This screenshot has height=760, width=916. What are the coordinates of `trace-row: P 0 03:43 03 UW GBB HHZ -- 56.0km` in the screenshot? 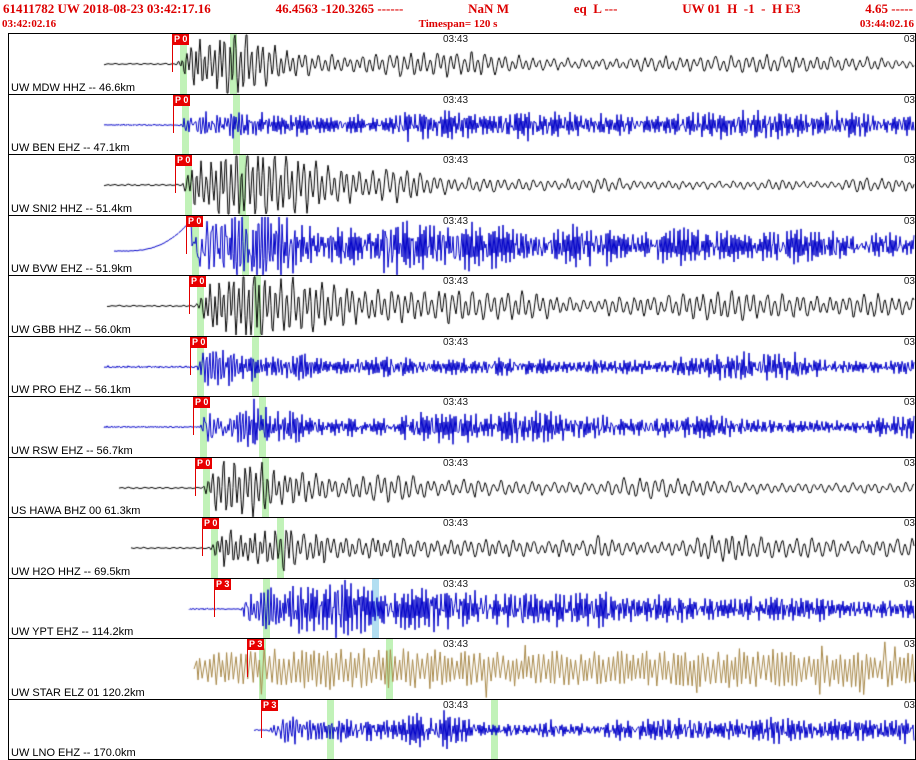 It's located at (462, 306).